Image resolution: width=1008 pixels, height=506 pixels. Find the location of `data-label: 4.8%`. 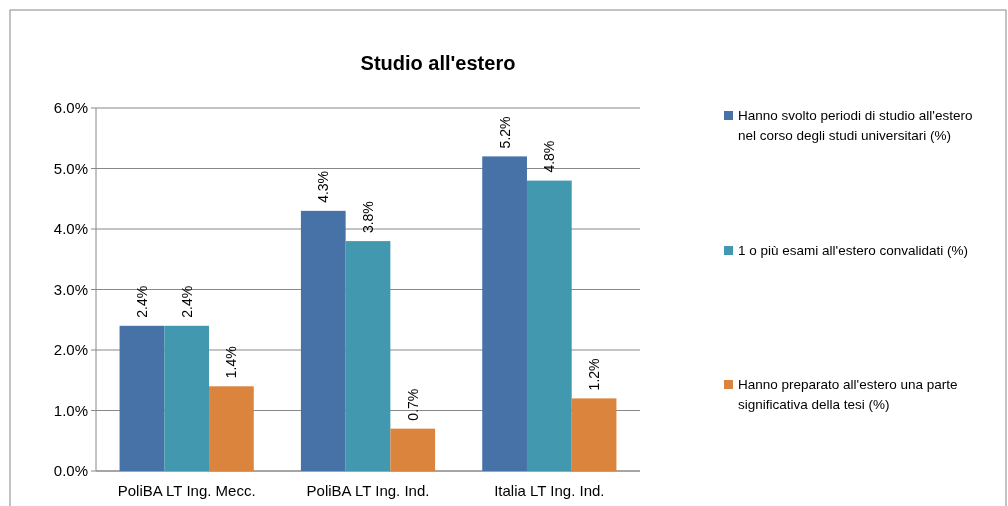

data-label: 4.8% is located at coordinates (549, 156).